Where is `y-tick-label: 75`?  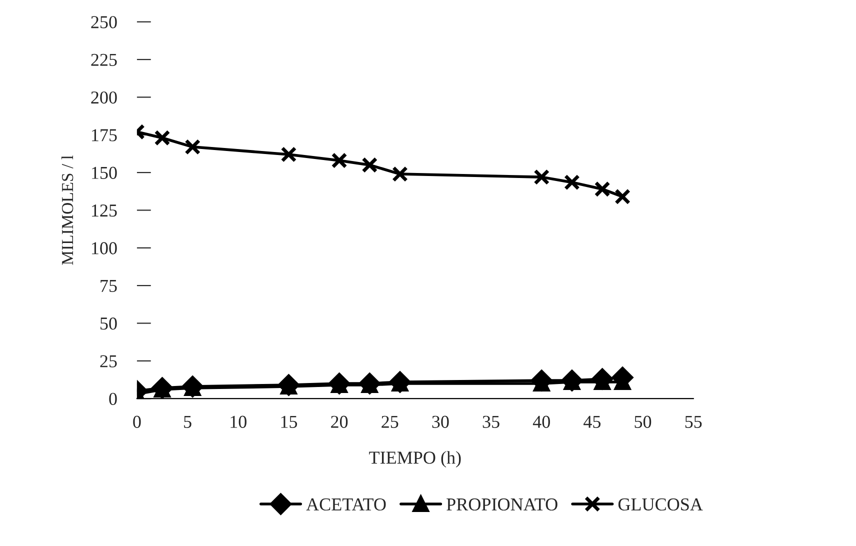 y-tick-label: 75 is located at coordinates (108, 286).